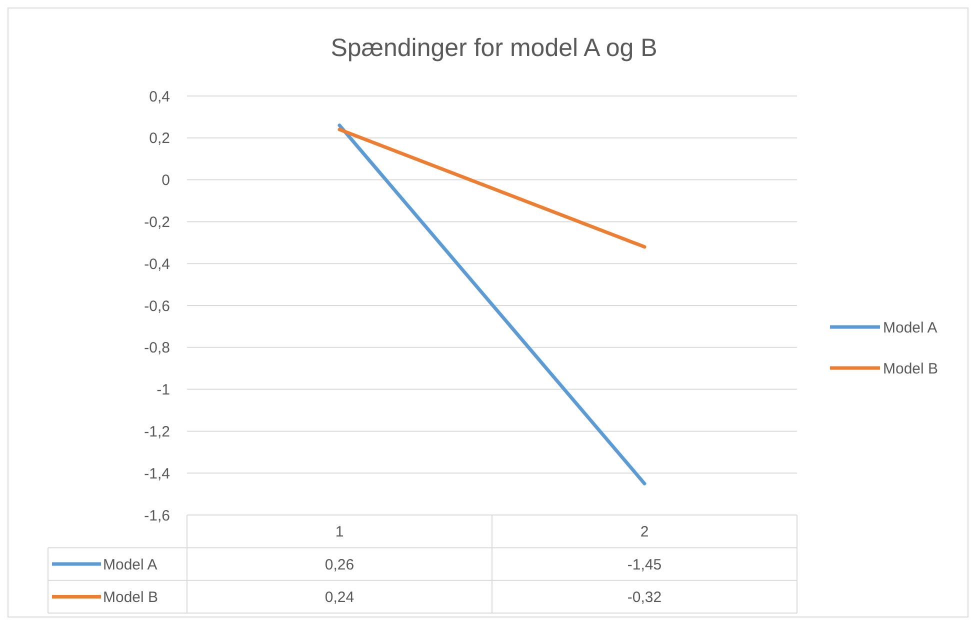  I want to click on data-label: 0,26, so click(339, 565).